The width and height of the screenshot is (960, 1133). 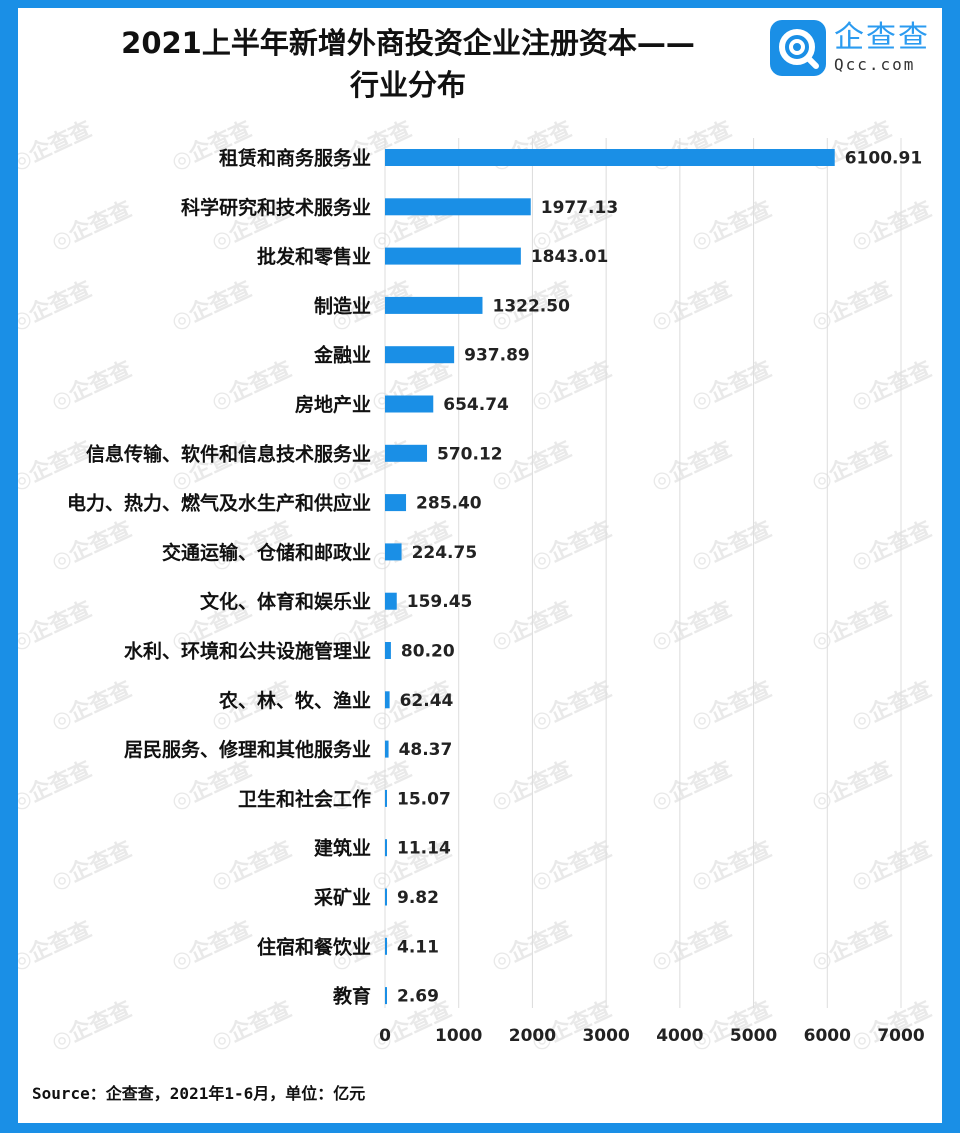 What do you see at coordinates (342, 848) in the screenshot?
I see `category-label: 建筑业` at bounding box center [342, 848].